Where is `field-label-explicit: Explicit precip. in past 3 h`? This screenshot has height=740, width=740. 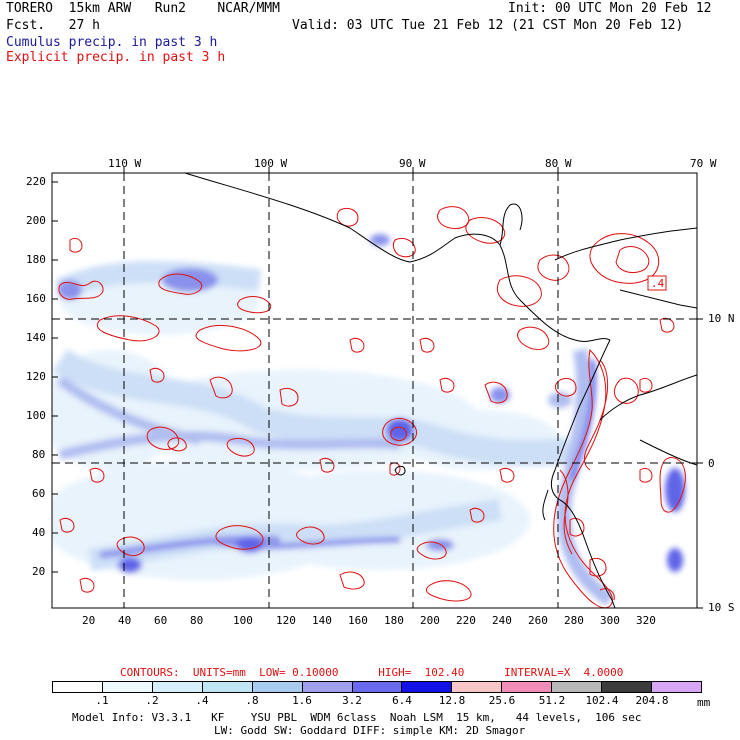
field-label-explicit: Explicit precip. in past 3 h is located at coordinates (116, 57).